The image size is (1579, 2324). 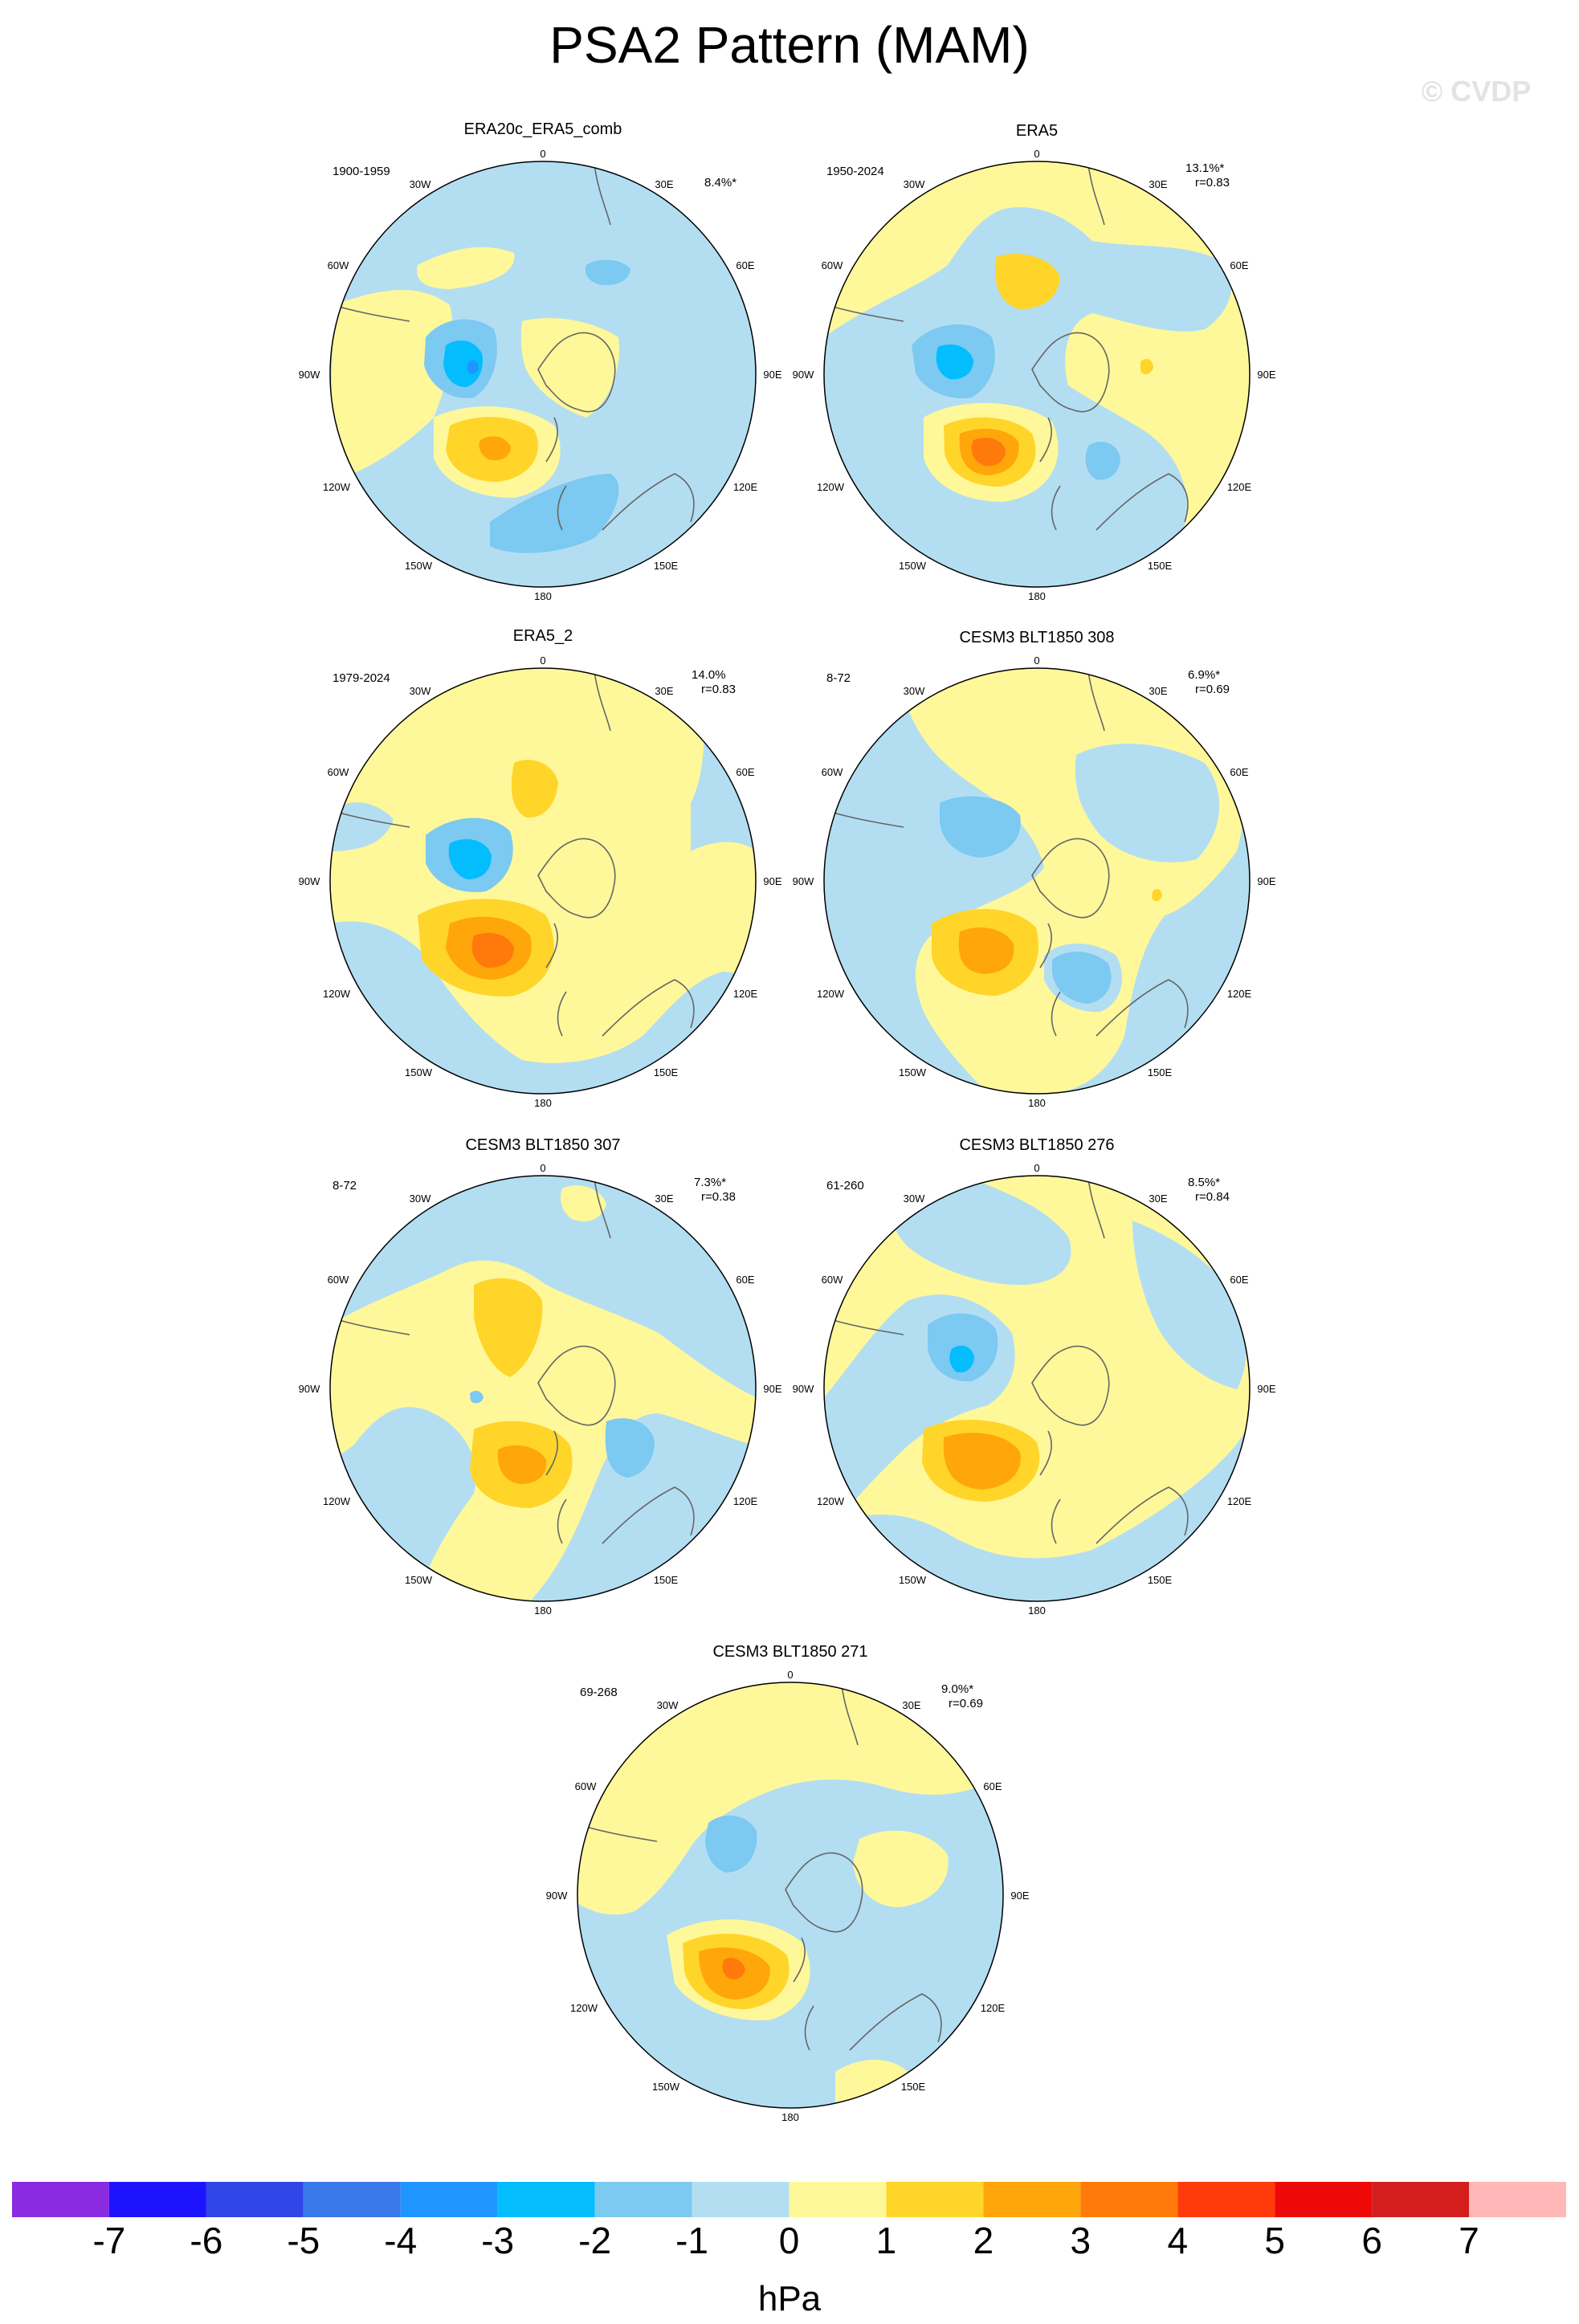 What do you see at coordinates (957, 1689) in the screenshot?
I see `panel-variance: 9.0%*` at bounding box center [957, 1689].